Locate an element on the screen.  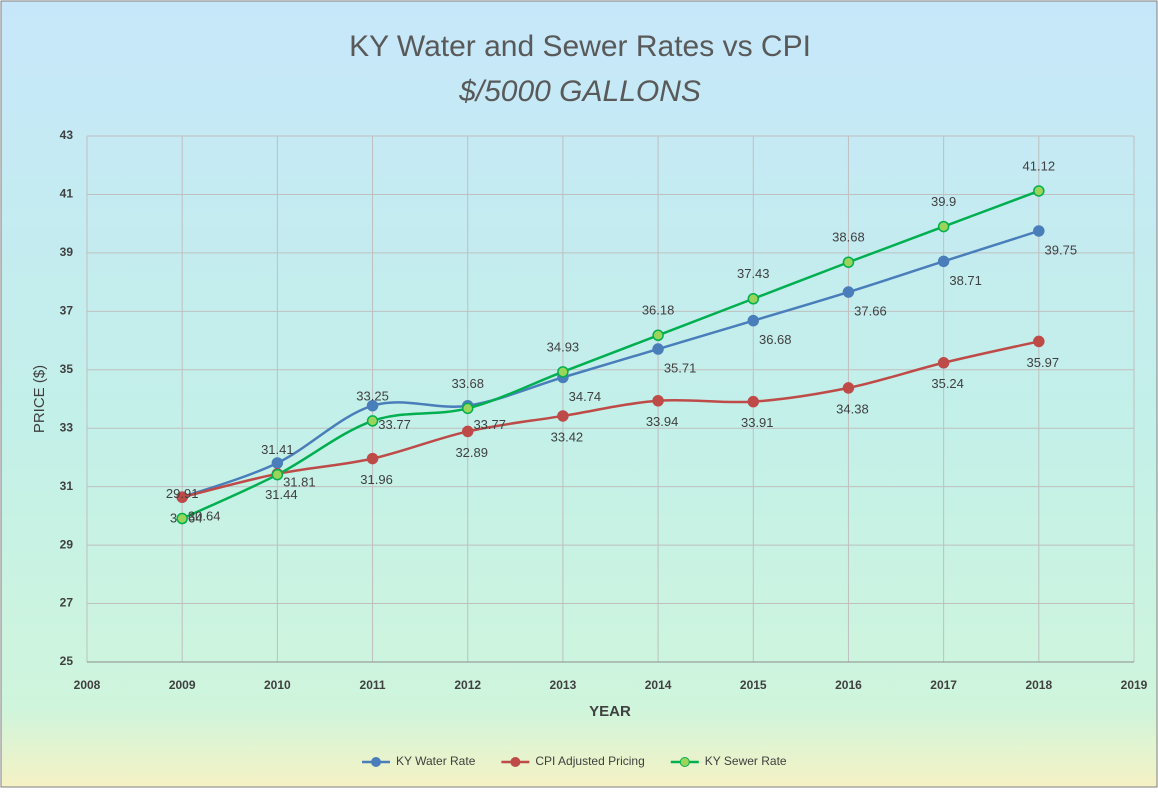
x-tick-label: 2008 is located at coordinates (87, 685).